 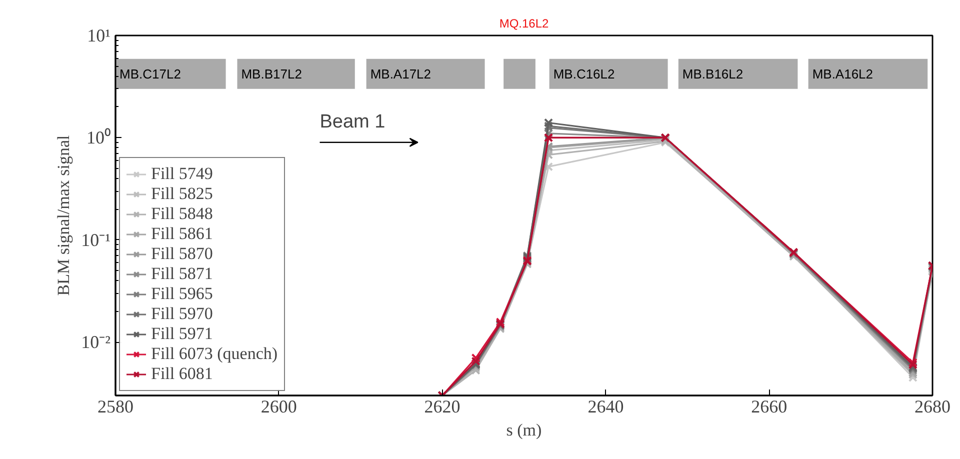 What do you see at coordinates (96, 240) in the screenshot?
I see `y-tick-label: 10⁻¹` at bounding box center [96, 240].